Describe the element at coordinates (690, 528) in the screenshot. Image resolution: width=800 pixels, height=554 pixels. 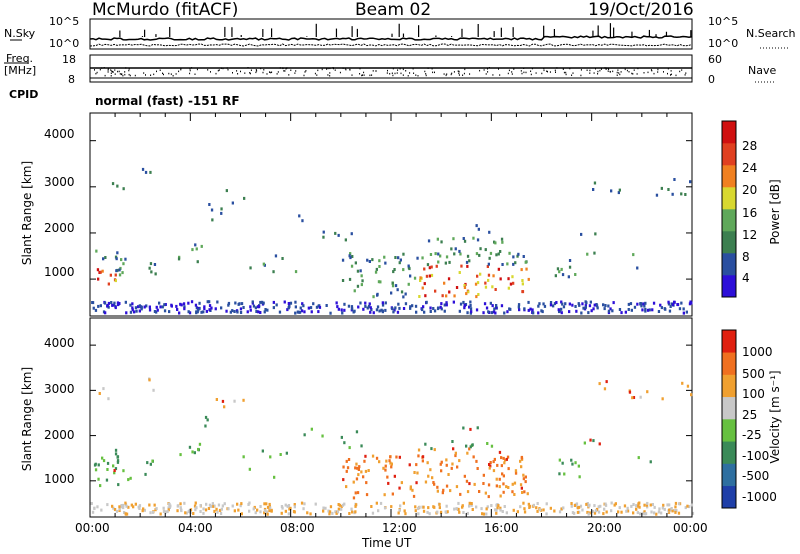
I see `xtick-2400: 00:00` at that location.